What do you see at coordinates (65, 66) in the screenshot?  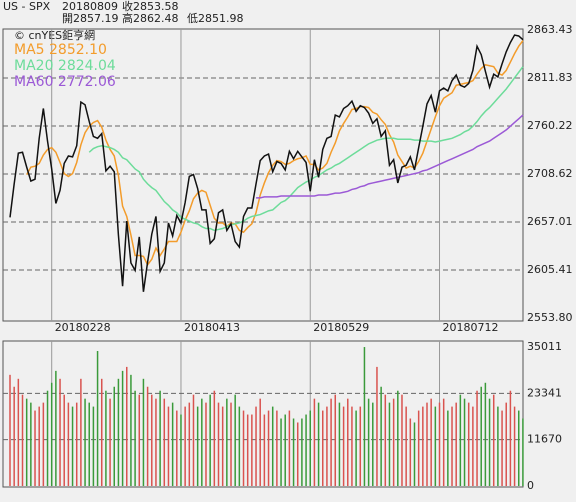 I see `legend-entry: MA20 2824.04` at bounding box center [65, 66].